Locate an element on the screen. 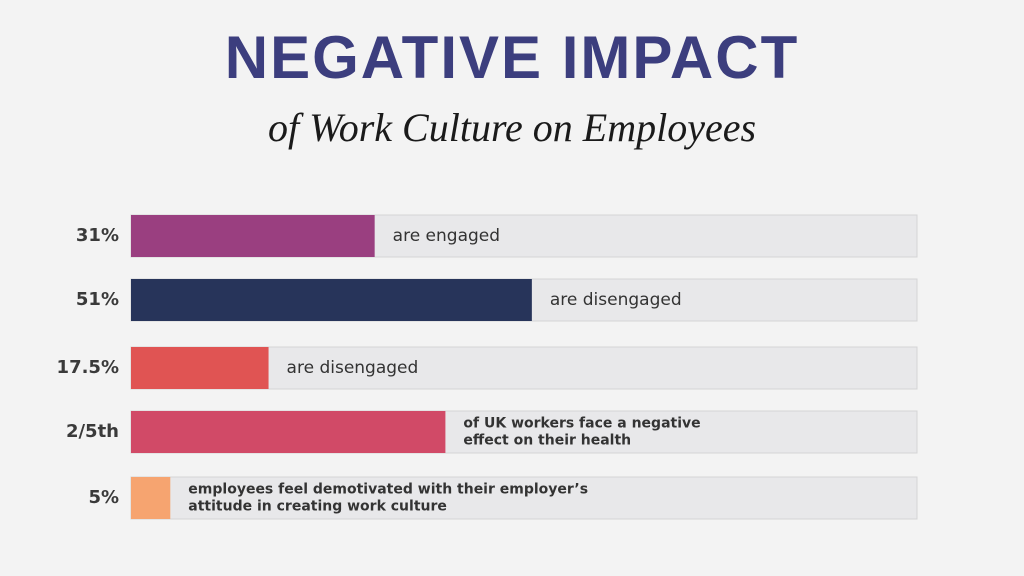  bar-description: effect on their health is located at coordinates (547, 441).